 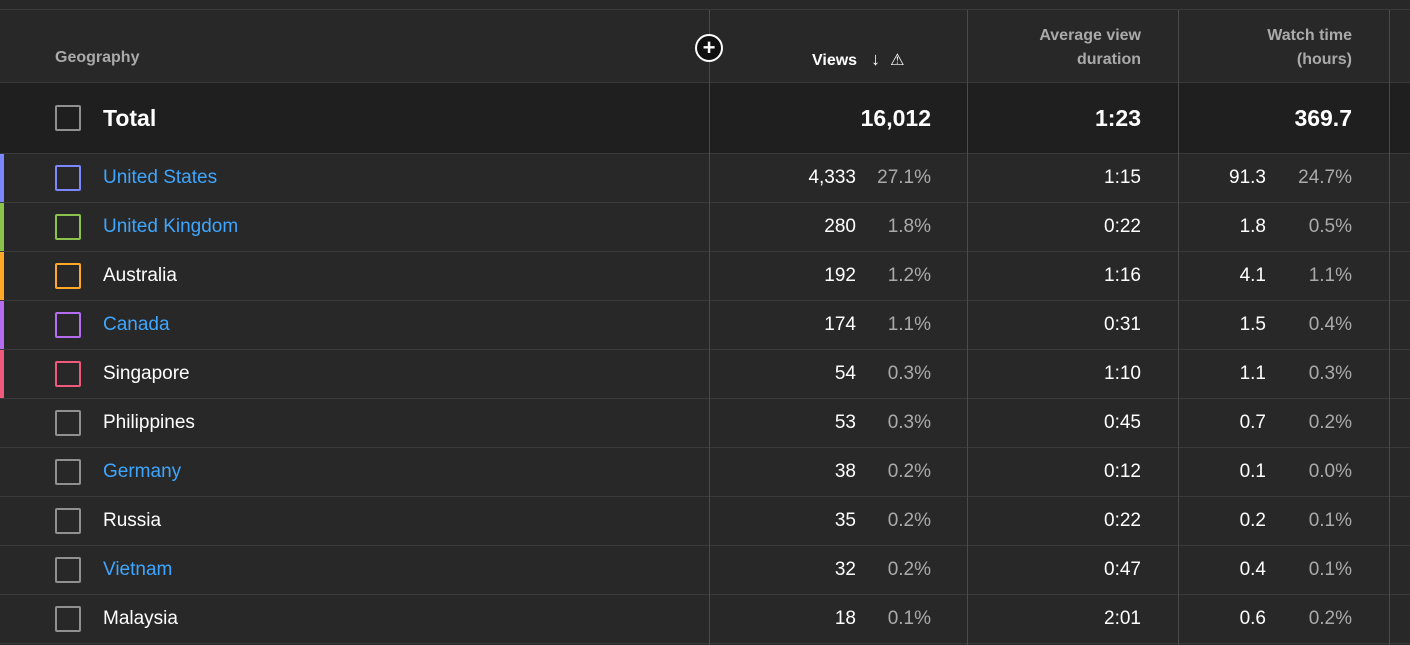 I want to click on watch-time-value: 0.6, so click(x=1252, y=618).